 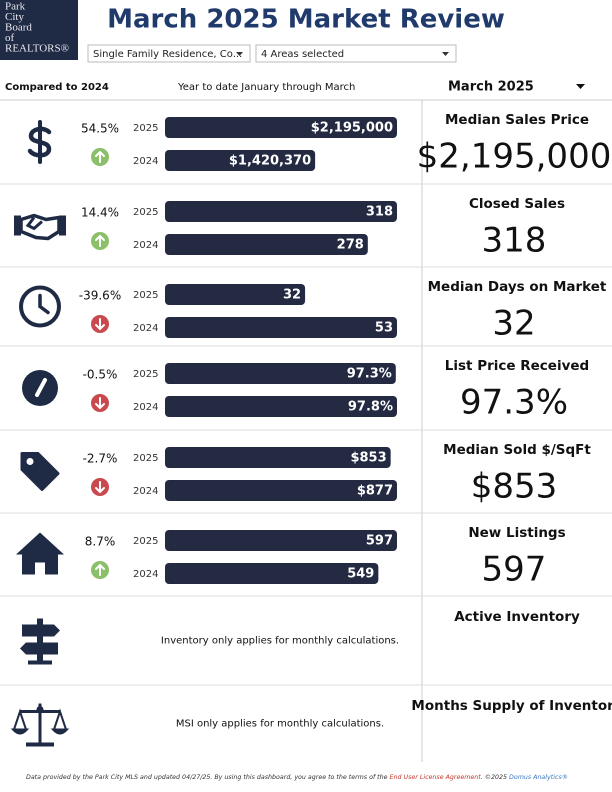 What do you see at coordinates (580, 86) in the screenshot?
I see `month-arrow` at bounding box center [580, 86].